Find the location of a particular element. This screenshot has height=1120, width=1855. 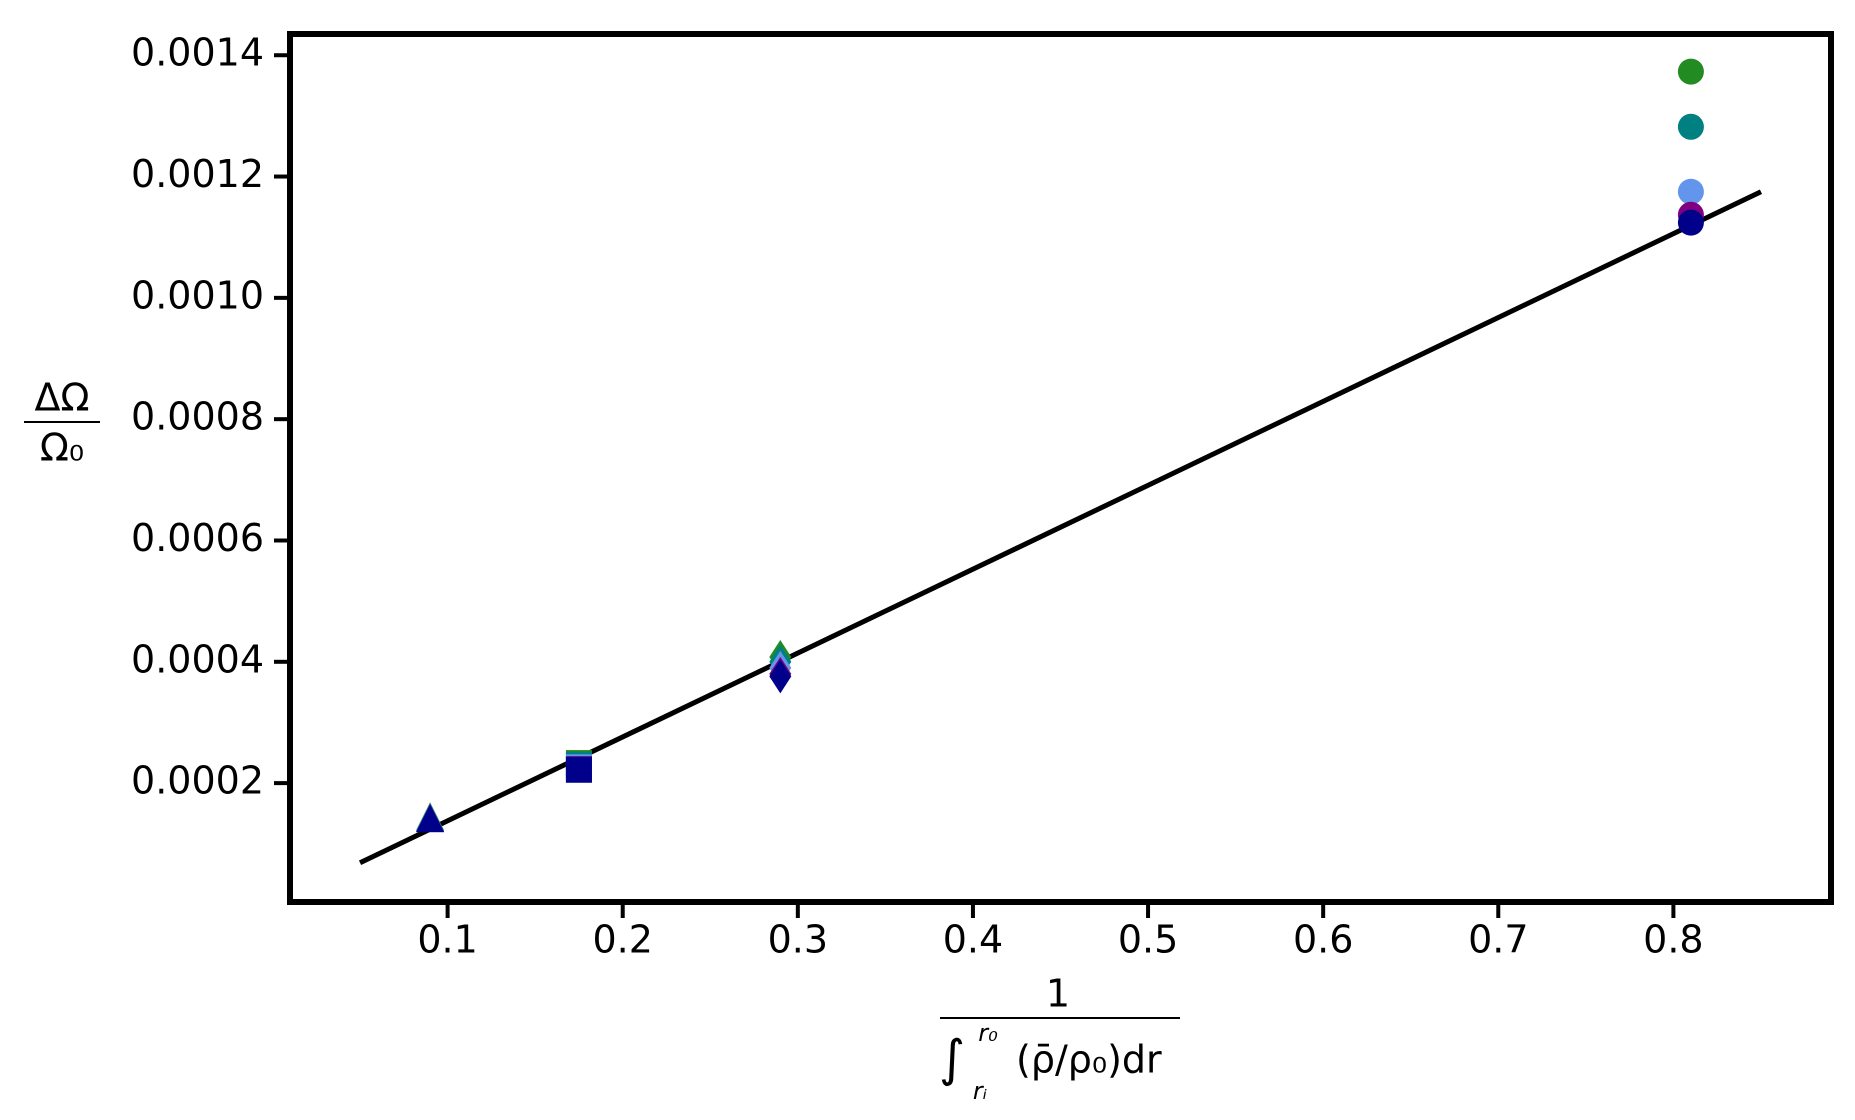

x-label-numerator: 1 is located at coordinates (1058, 994).